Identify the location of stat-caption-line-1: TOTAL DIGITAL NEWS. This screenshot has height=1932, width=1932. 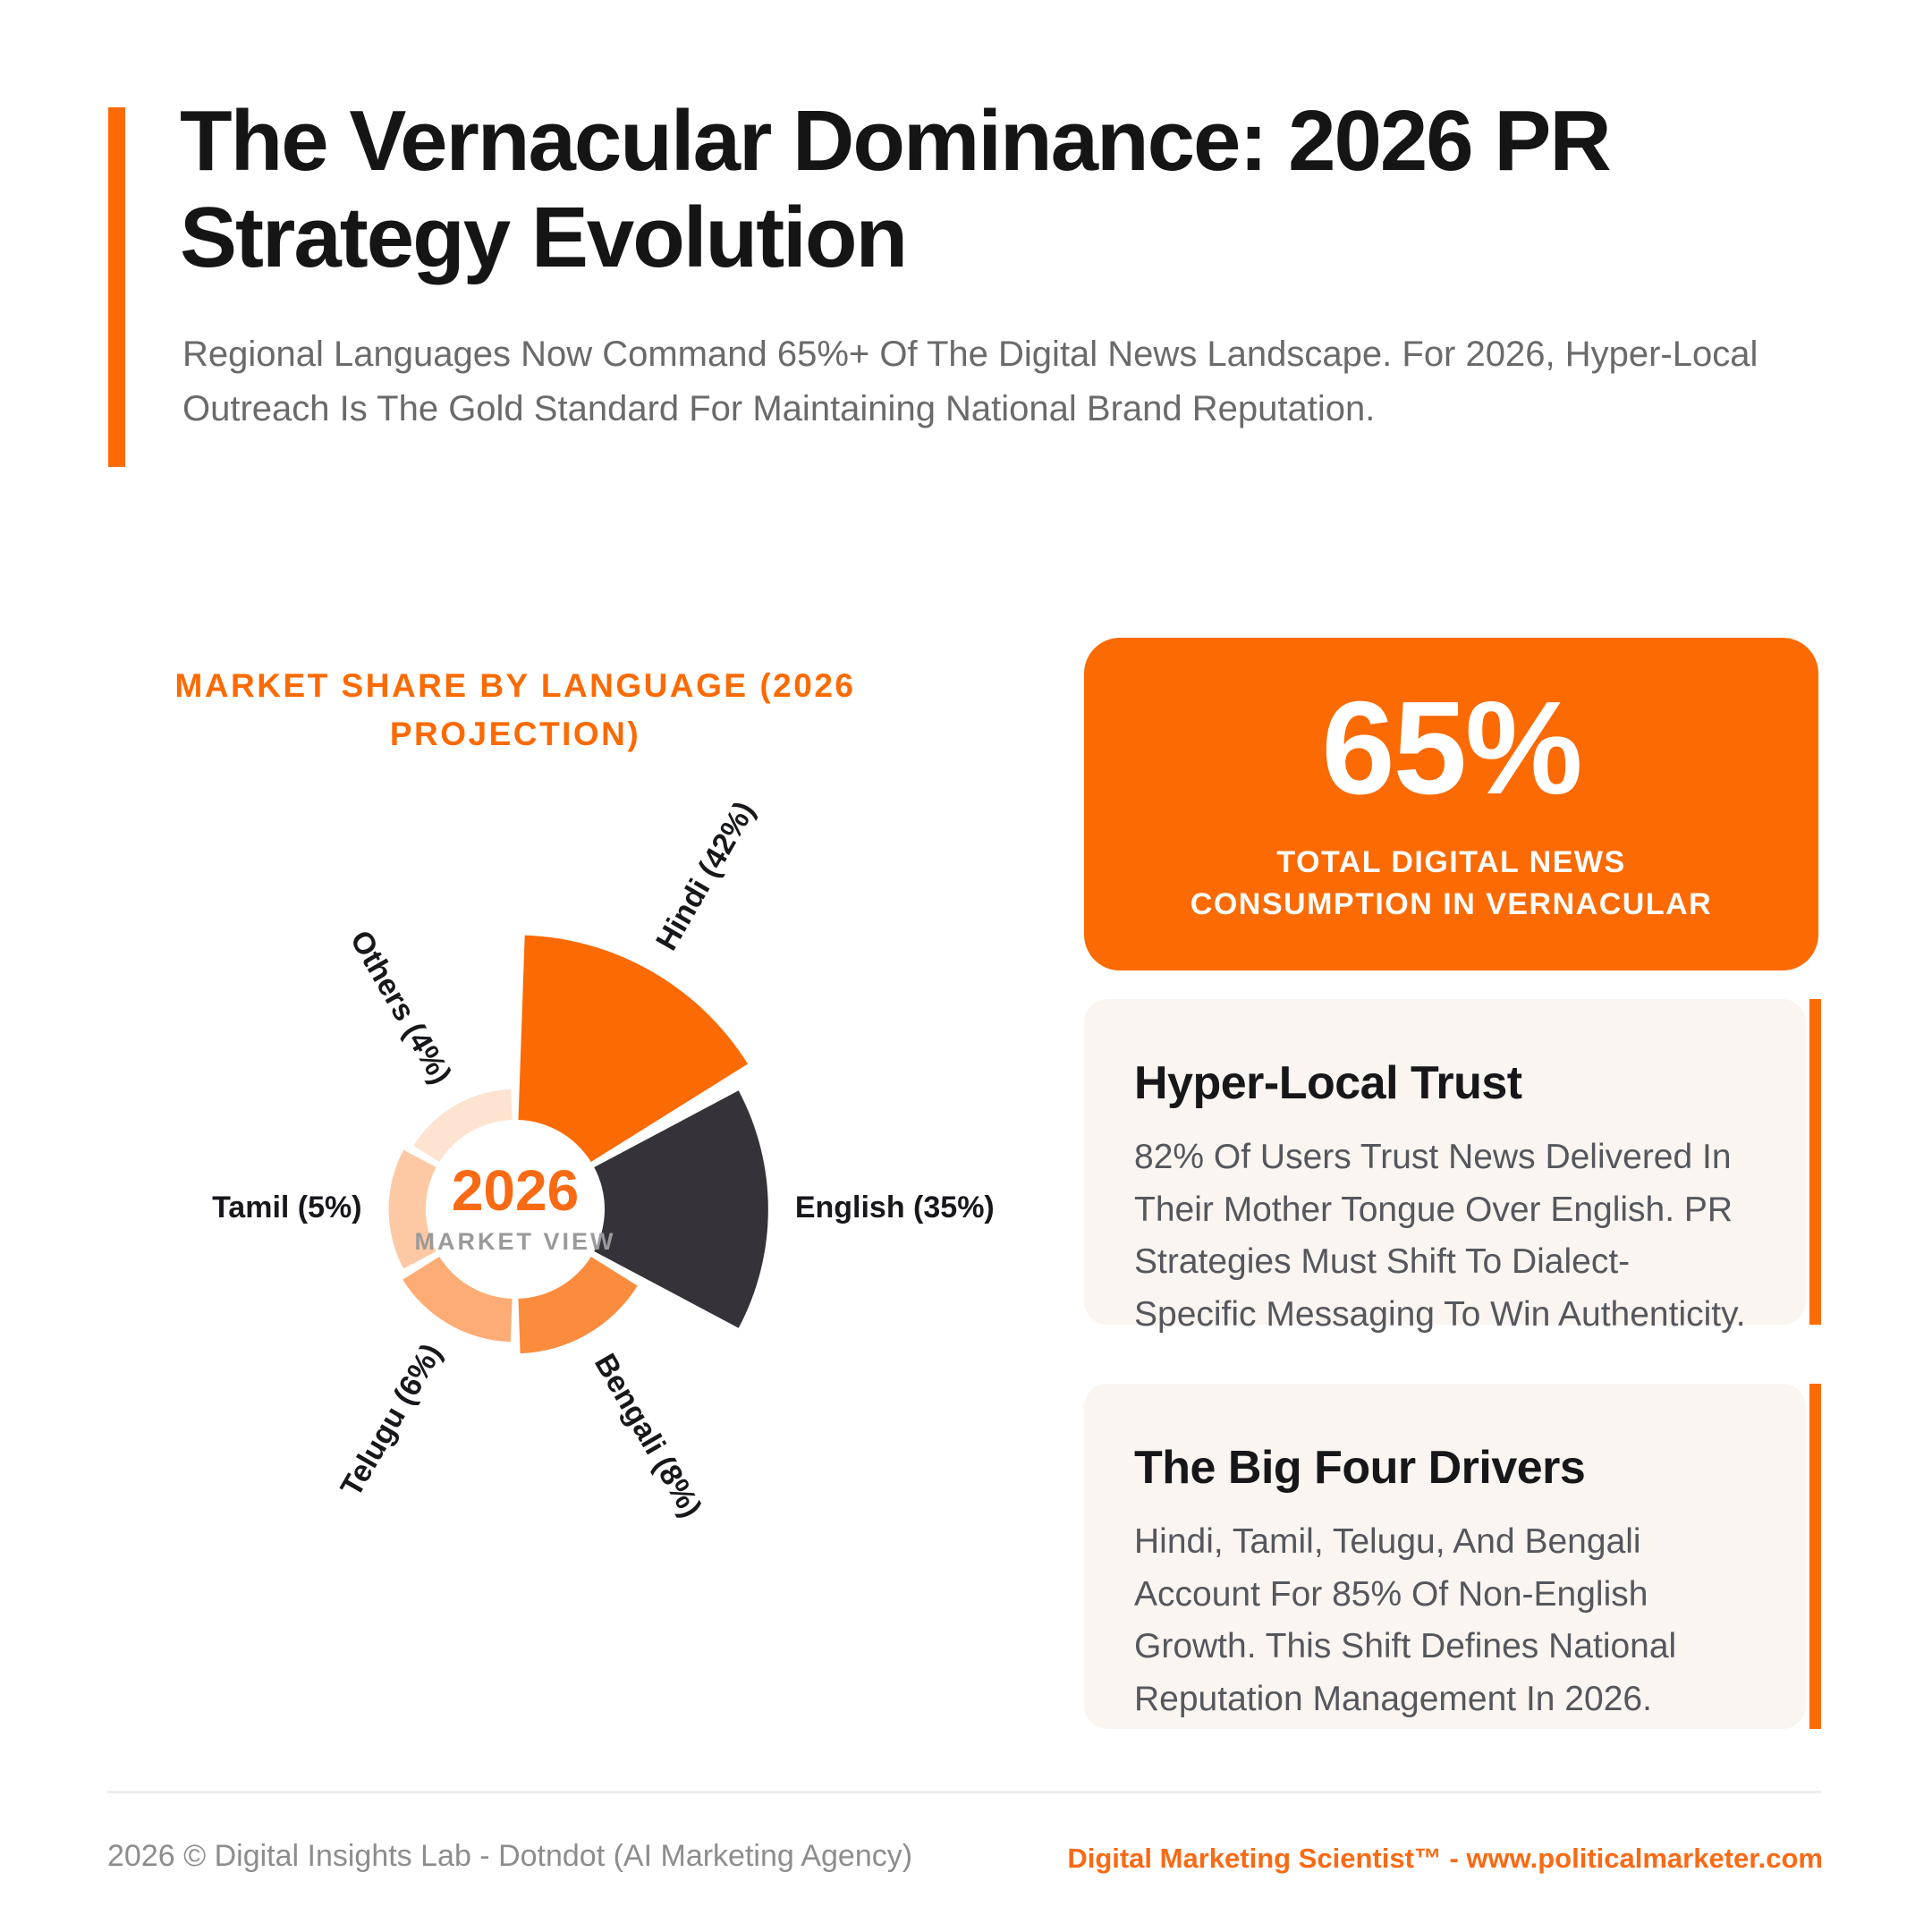
(1451, 862).